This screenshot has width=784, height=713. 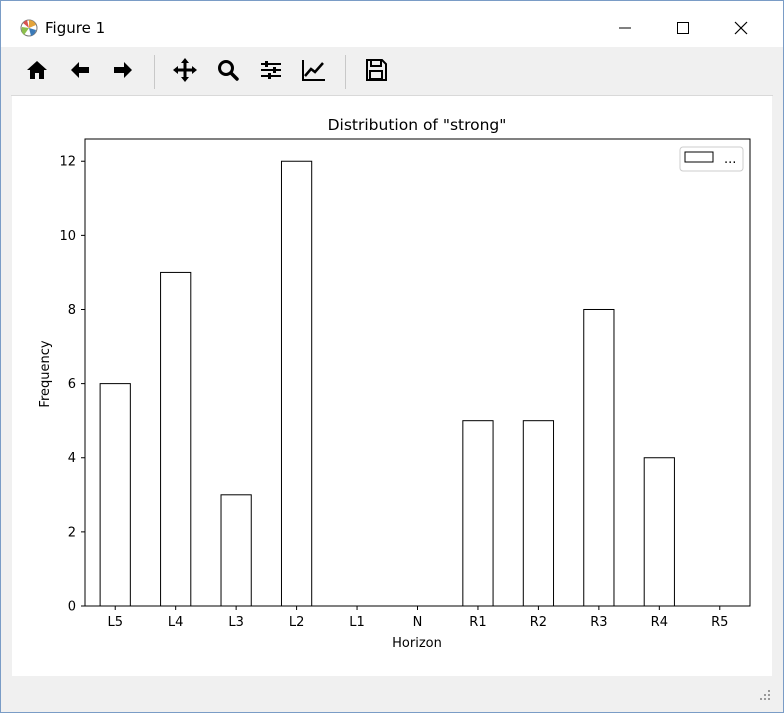 I want to click on x-tick-label: R2, so click(x=538, y=622).